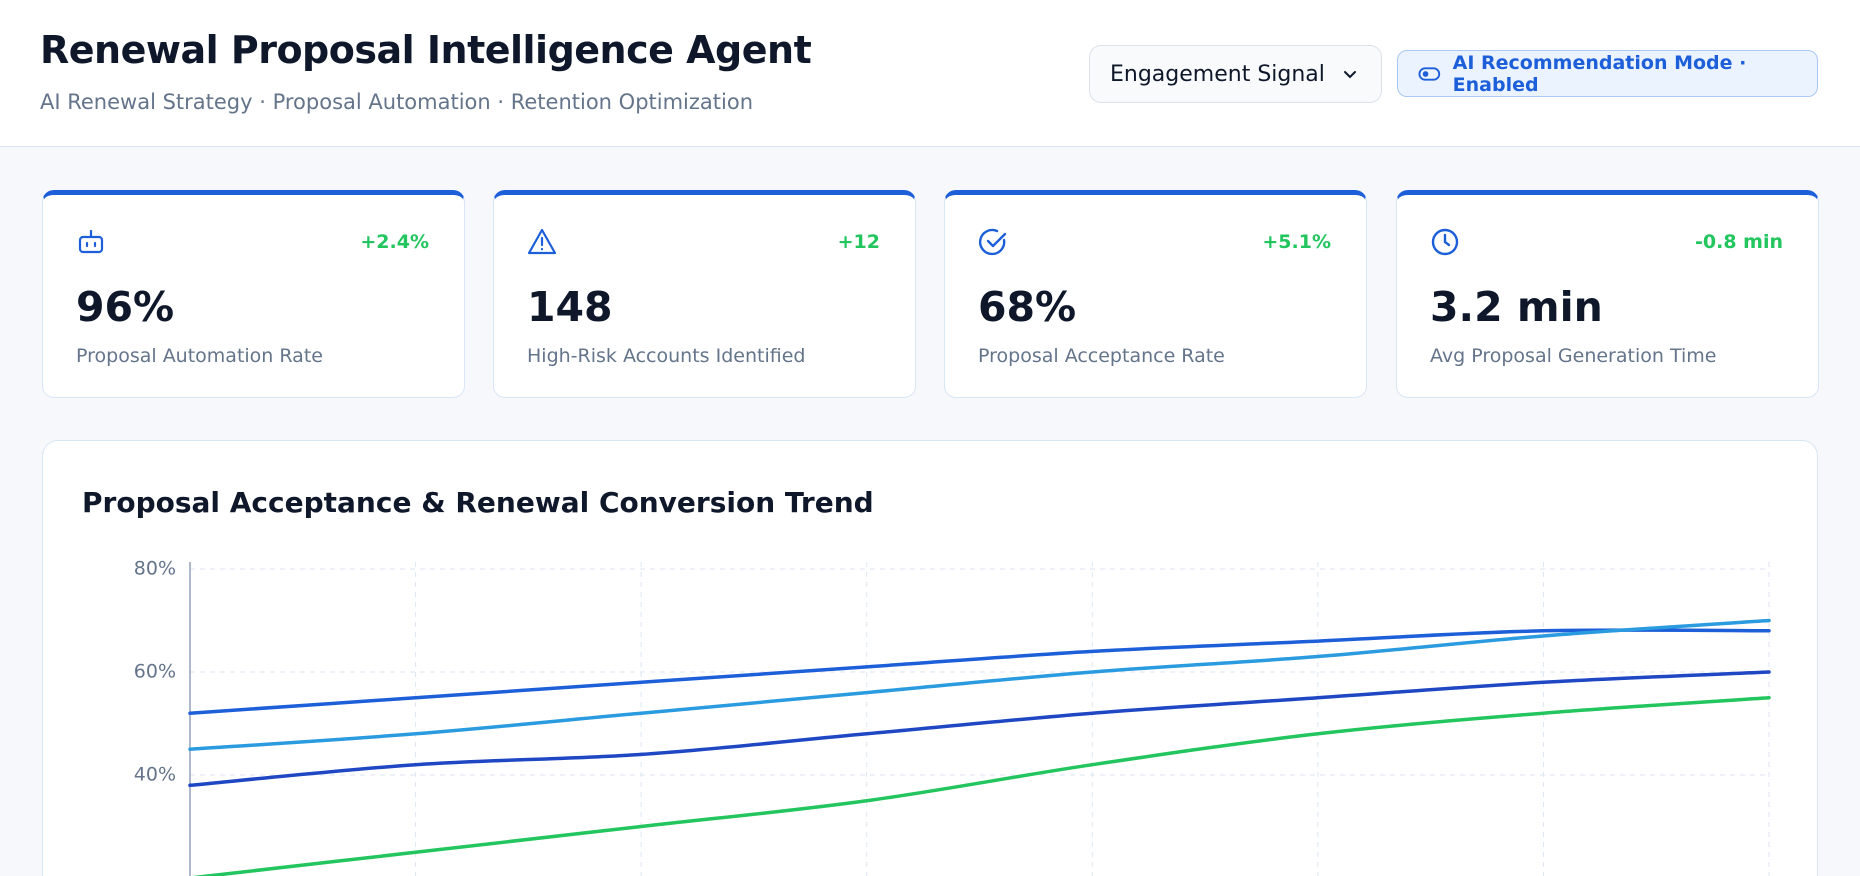 Image resolution: width=1860 pixels, height=876 pixels. What do you see at coordinates (253, 294) in the screenshot?
I see `kpi-card: +2.4% 96% Proposal Automation Rate` at bounding box center [253, 294].